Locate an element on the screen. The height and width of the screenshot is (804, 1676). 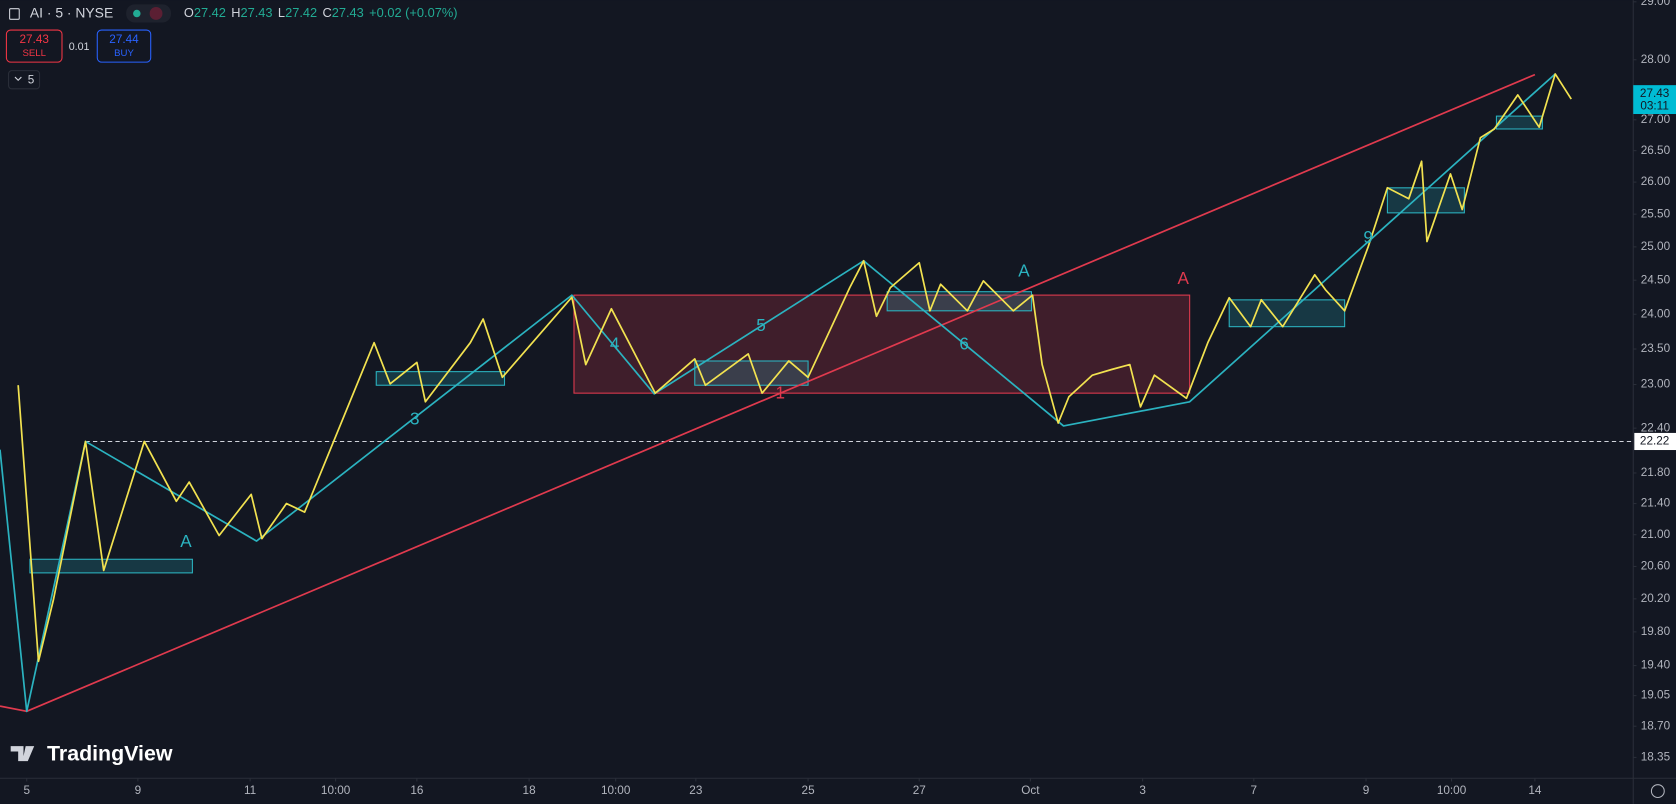
y-tick-label: 25.00 is located at coordinates (1656, 246).